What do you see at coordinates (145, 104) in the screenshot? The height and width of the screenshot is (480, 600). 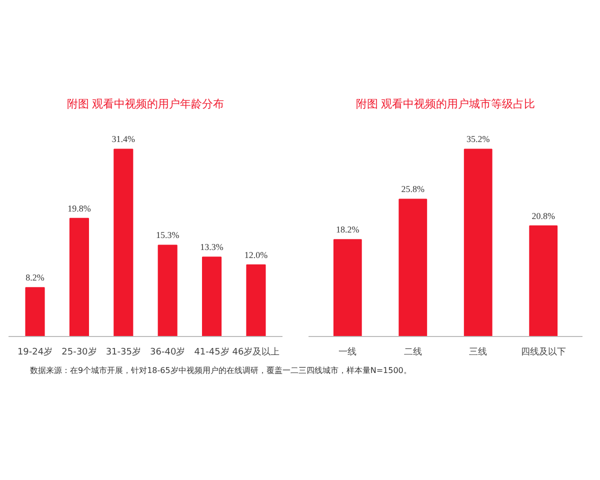 I see `chart-title: 附图 观看中视频的用户年龄分布` at bounding box center [145, 104].